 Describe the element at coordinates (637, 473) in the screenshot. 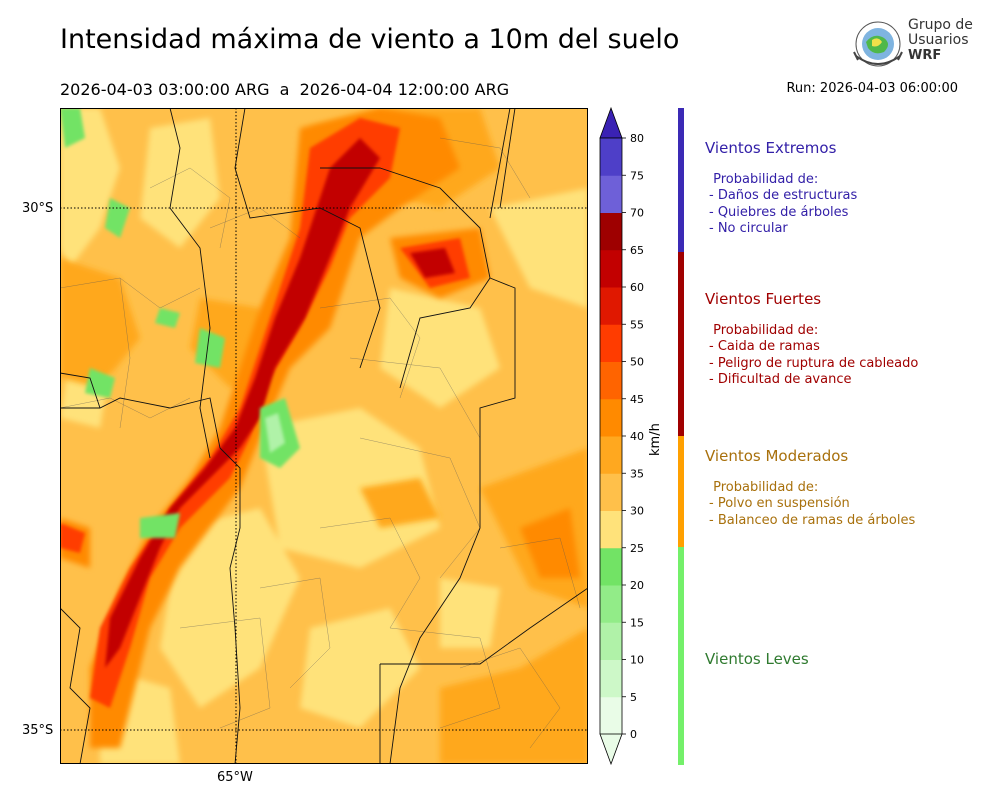

I see `colorbar-tick-label: 35` at that location.